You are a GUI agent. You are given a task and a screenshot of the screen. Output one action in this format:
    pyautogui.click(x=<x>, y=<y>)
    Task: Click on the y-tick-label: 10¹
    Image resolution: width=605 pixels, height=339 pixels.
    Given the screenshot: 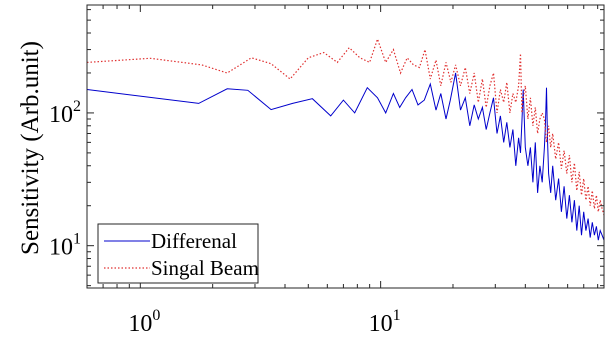 What is the action you would take?
    pyautogui.click(x=65, y=246)
    